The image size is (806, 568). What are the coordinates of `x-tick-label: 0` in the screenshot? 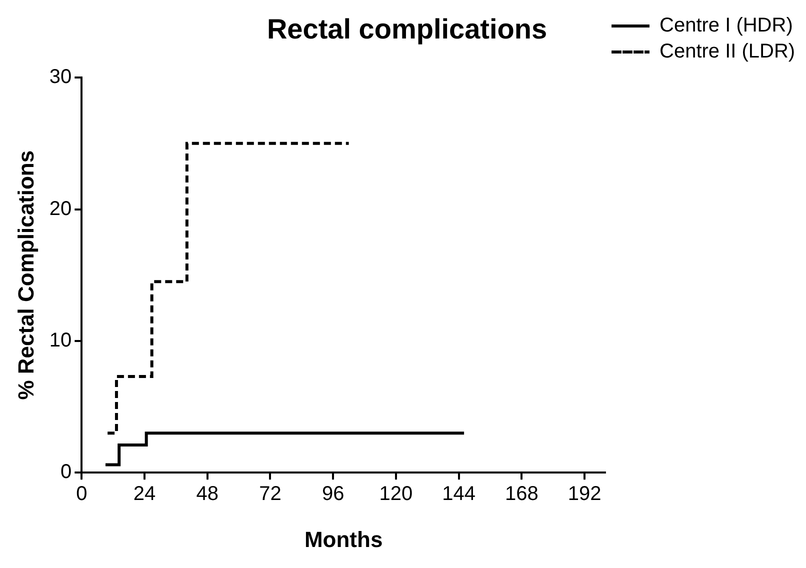 It's located at (82, 494).